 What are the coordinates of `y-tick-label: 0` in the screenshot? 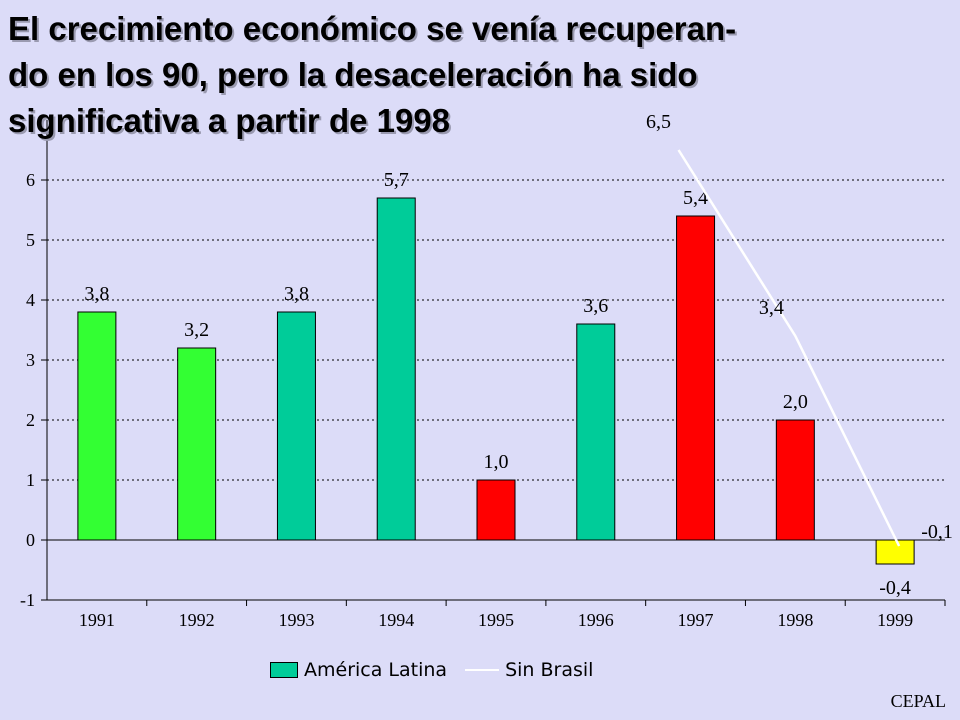 It's located at (30, 540).